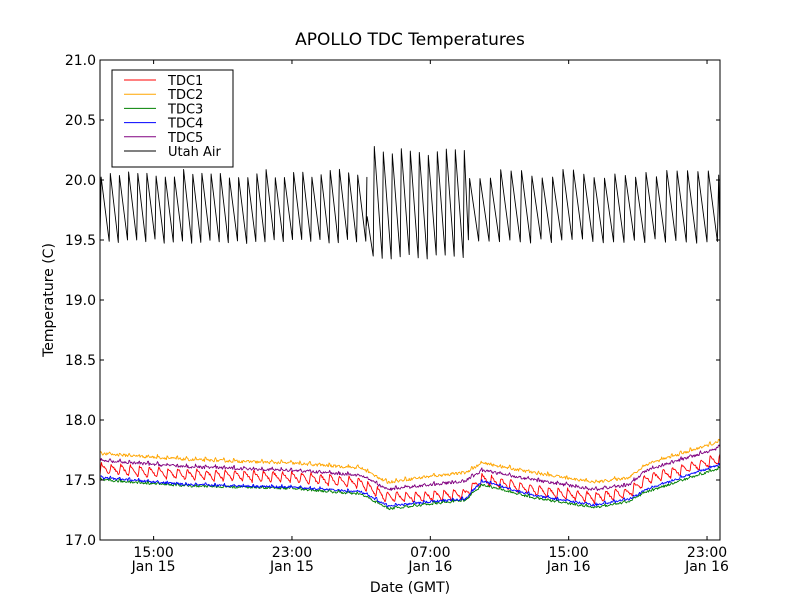 This screenshot has width=800, height=600. I want to click on y-tick-label: 17.0, so click(80, 541).